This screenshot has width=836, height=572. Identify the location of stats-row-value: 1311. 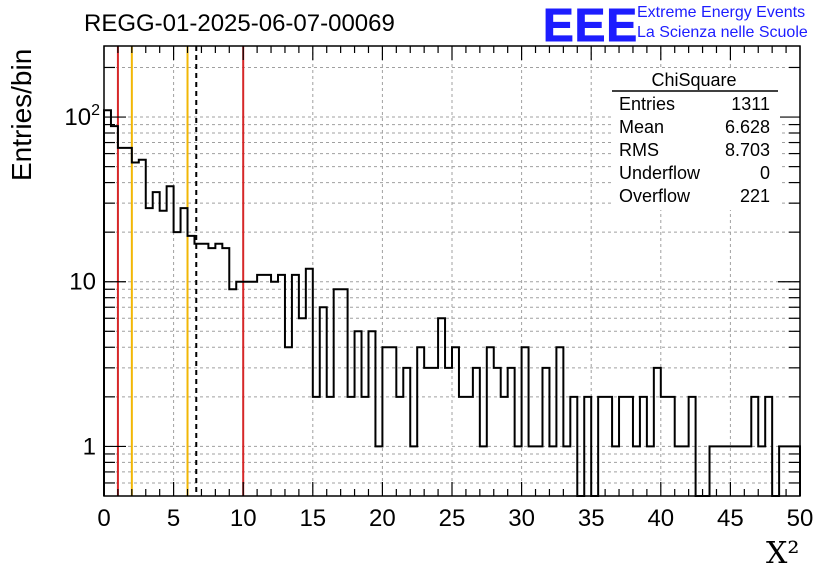
(750, 104).